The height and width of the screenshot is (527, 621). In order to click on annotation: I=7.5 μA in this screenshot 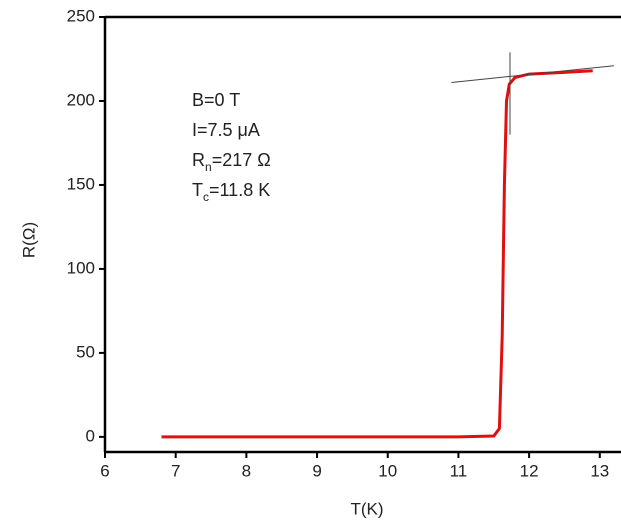, I will do `click(226, 130)`.